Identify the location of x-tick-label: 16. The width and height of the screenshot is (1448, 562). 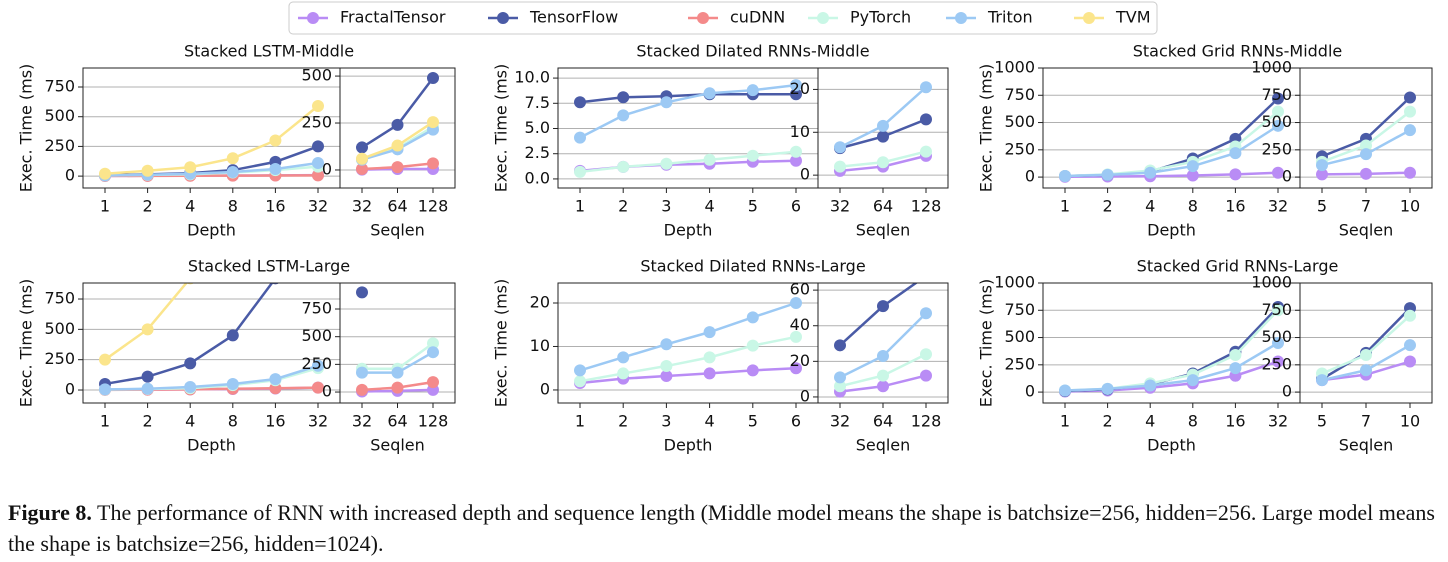
(275, 421).